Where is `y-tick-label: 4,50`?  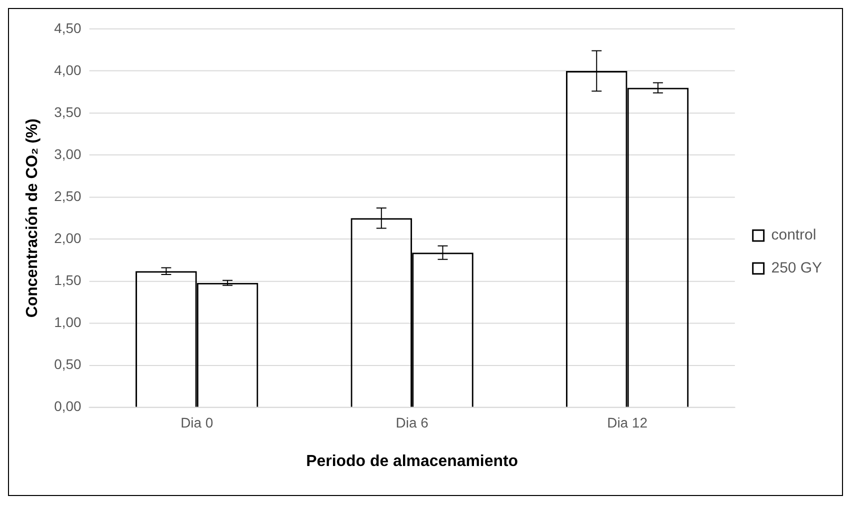 y-tick-label: 4,50 is located at coordinates (68, 28).